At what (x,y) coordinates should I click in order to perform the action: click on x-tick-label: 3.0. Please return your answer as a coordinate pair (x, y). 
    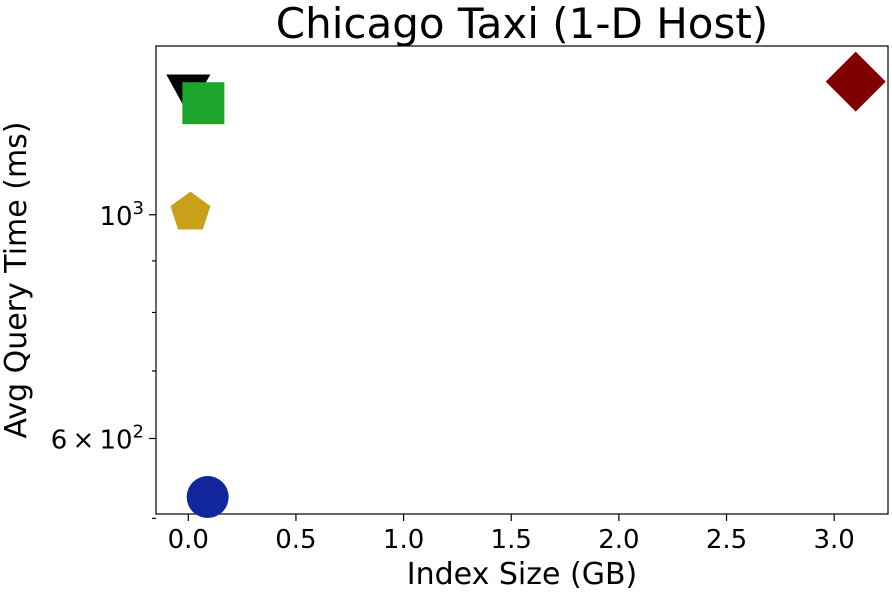
    Looking at the image, I should click on (833, 540).